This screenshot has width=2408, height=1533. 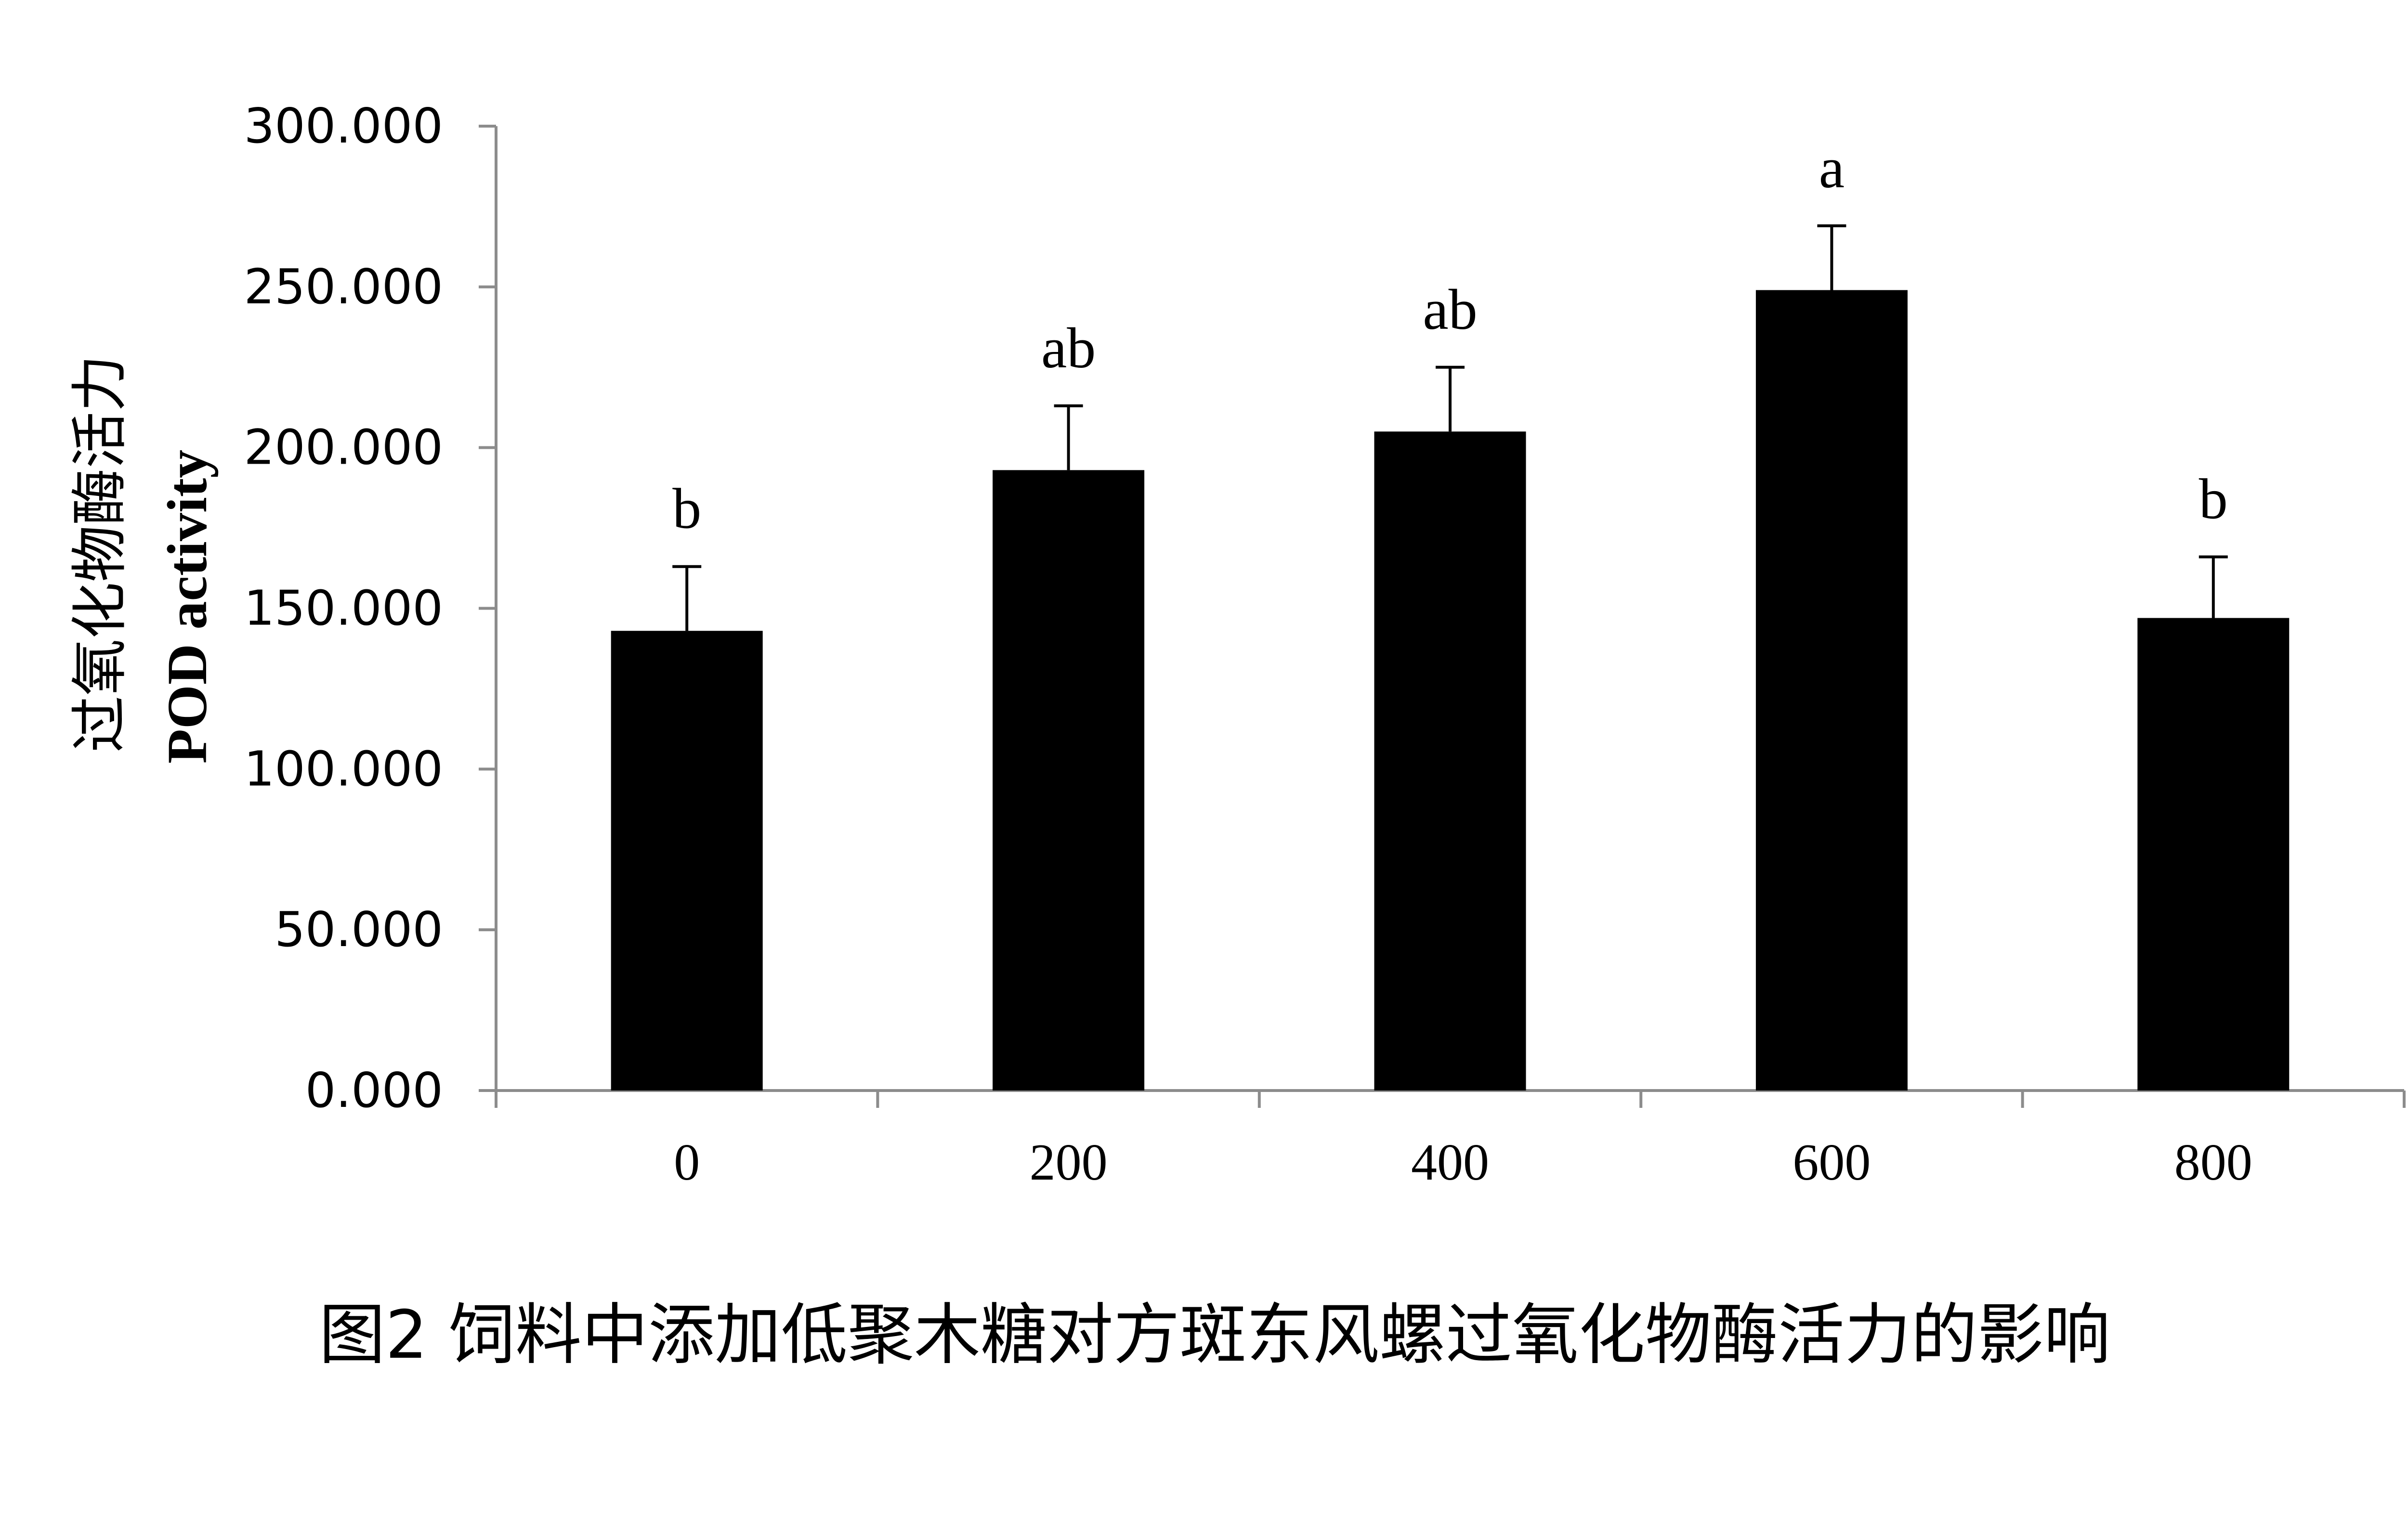 I want to click on y-tick-label: 0.000, so click(x=374, y=1090).